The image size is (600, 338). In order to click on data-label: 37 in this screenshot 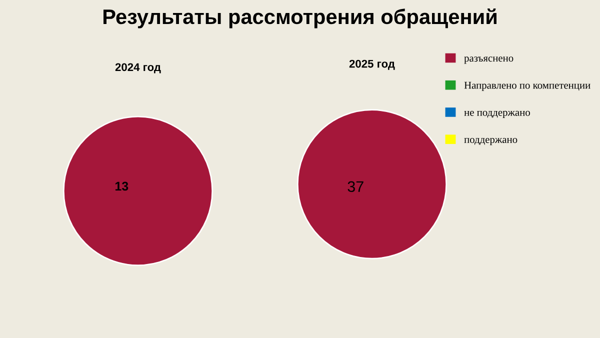, I will do `click(356, 186)`.